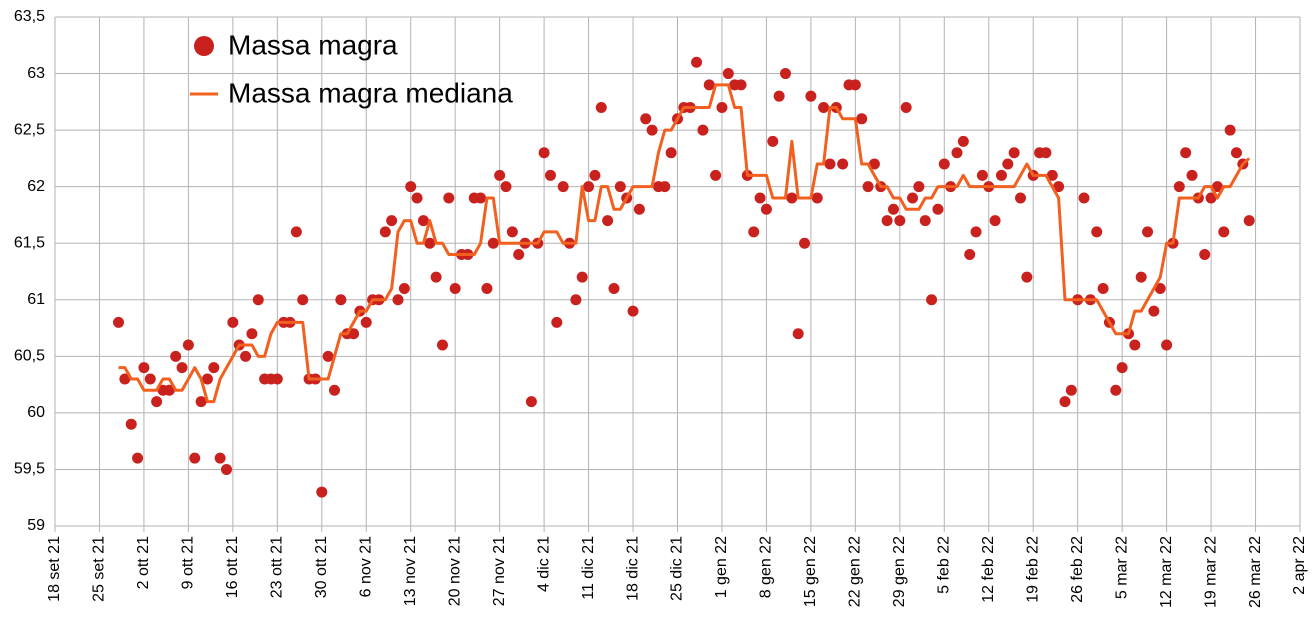 The height and width of the screenshot is (632, 1316). What do you see at coordinates (36, 525) in the screenshot?
I see `y-tick-label: 59` at bounding box center [36, 525].